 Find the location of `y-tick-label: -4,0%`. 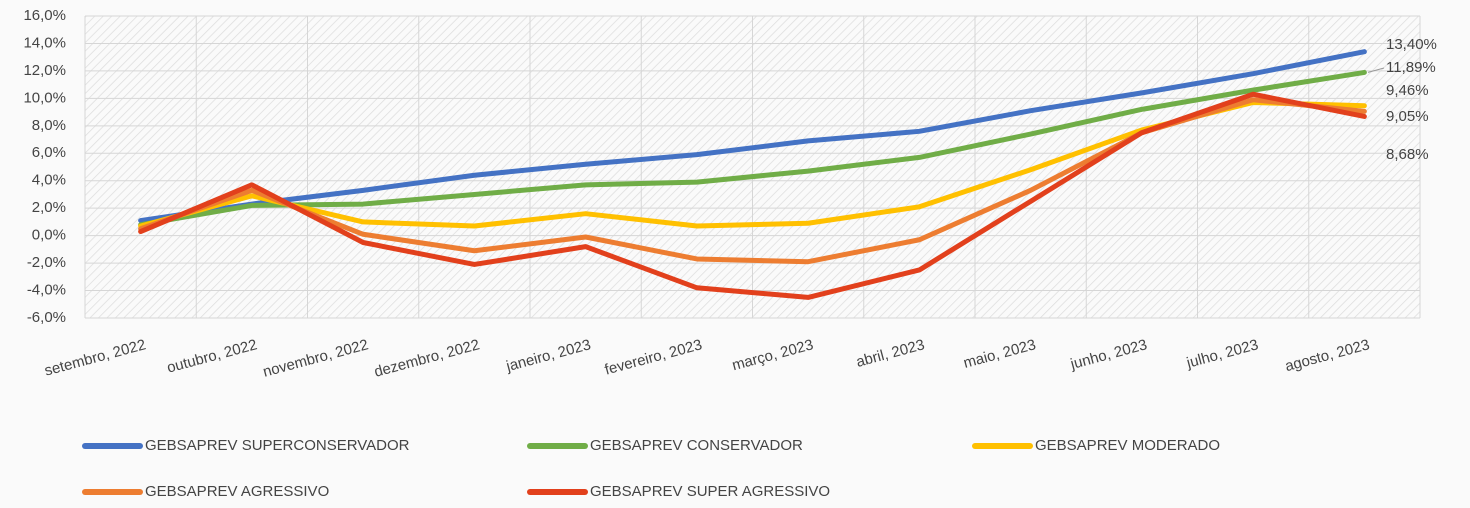

y-tick-label: -4,0% is located at coordinates (46, 290).